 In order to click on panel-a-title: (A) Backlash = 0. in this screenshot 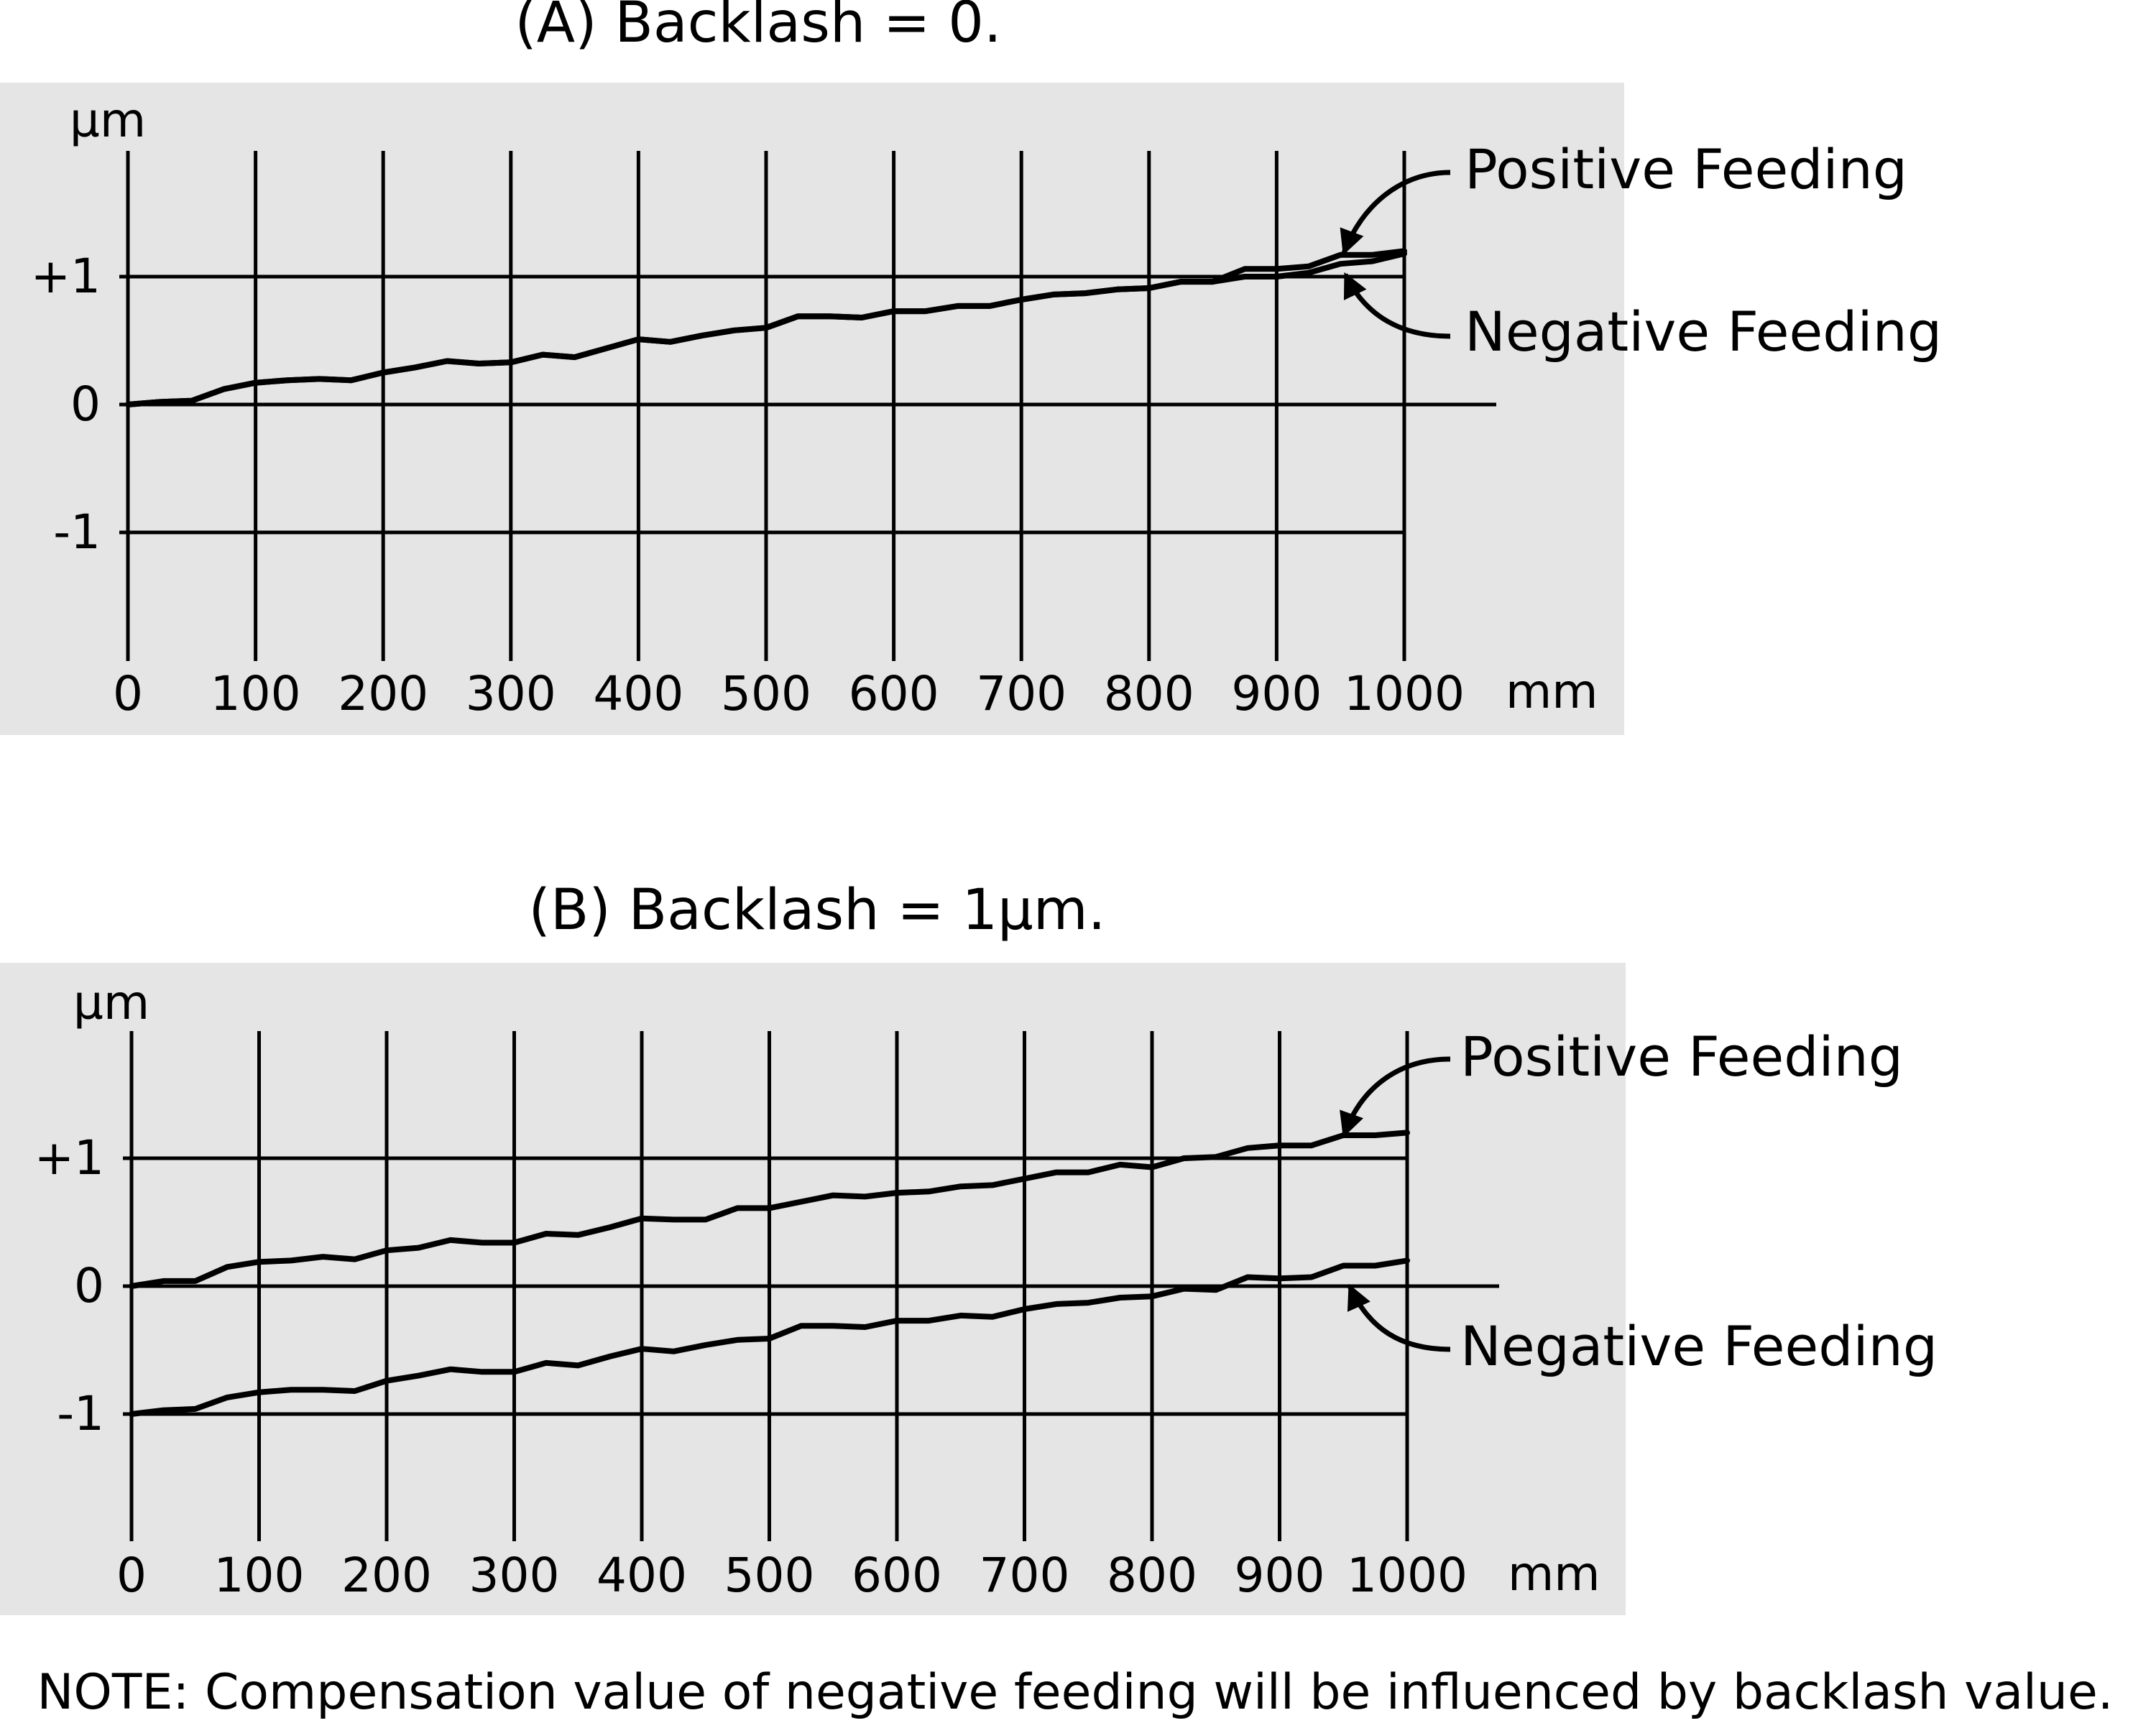, I will do `click(758, 27)`.